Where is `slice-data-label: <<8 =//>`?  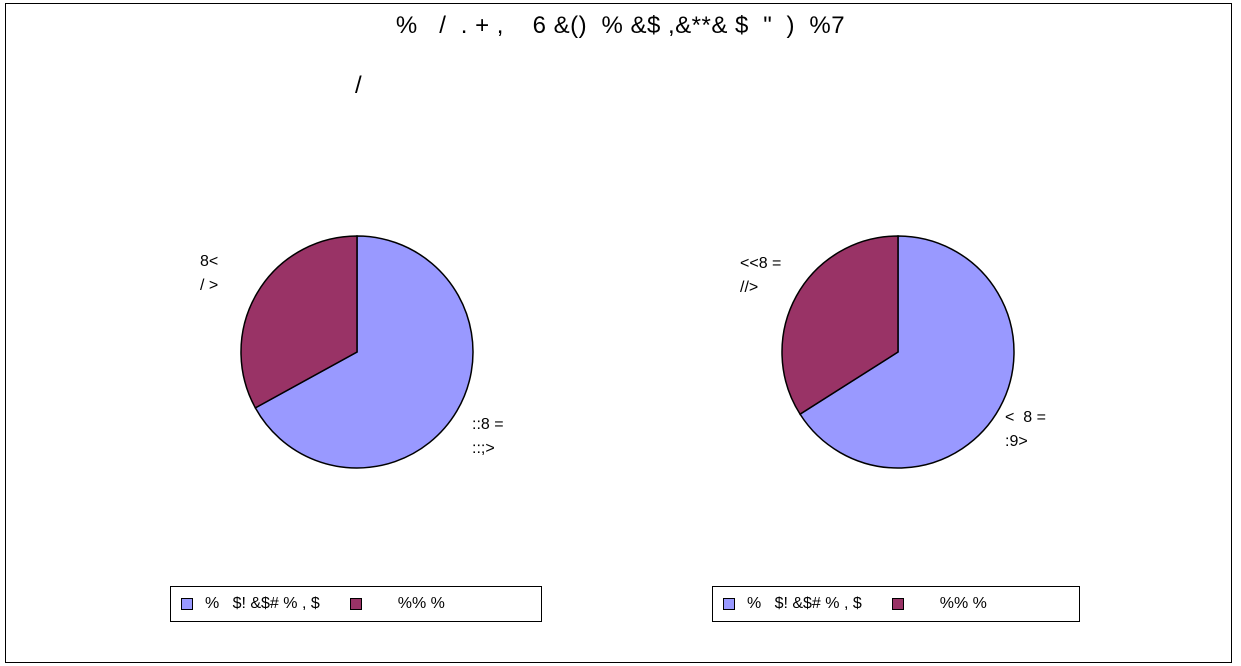
slice-data-label: <<8 =//> is located at coordinates (760, 275).